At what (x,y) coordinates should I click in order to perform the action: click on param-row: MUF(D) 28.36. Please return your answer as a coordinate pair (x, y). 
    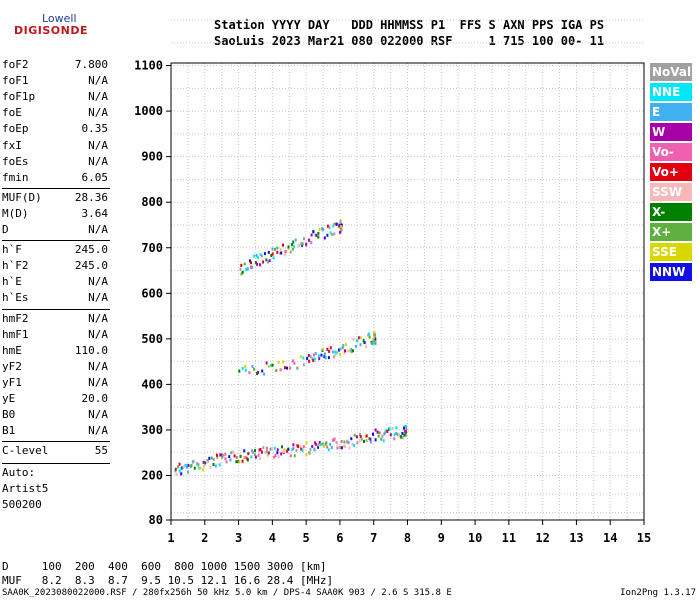
    Looking at the image, I should click on (55, 198).